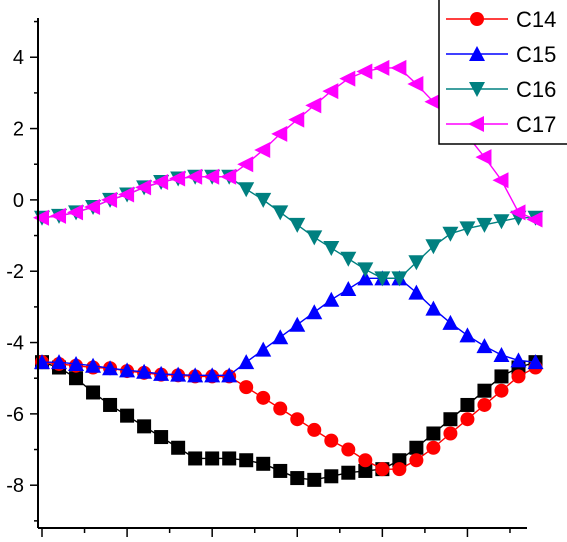  What do you see at coordinates (536, 124) in the screenshot?
I see `legend-label: C17` at bounding box center [536, 124].